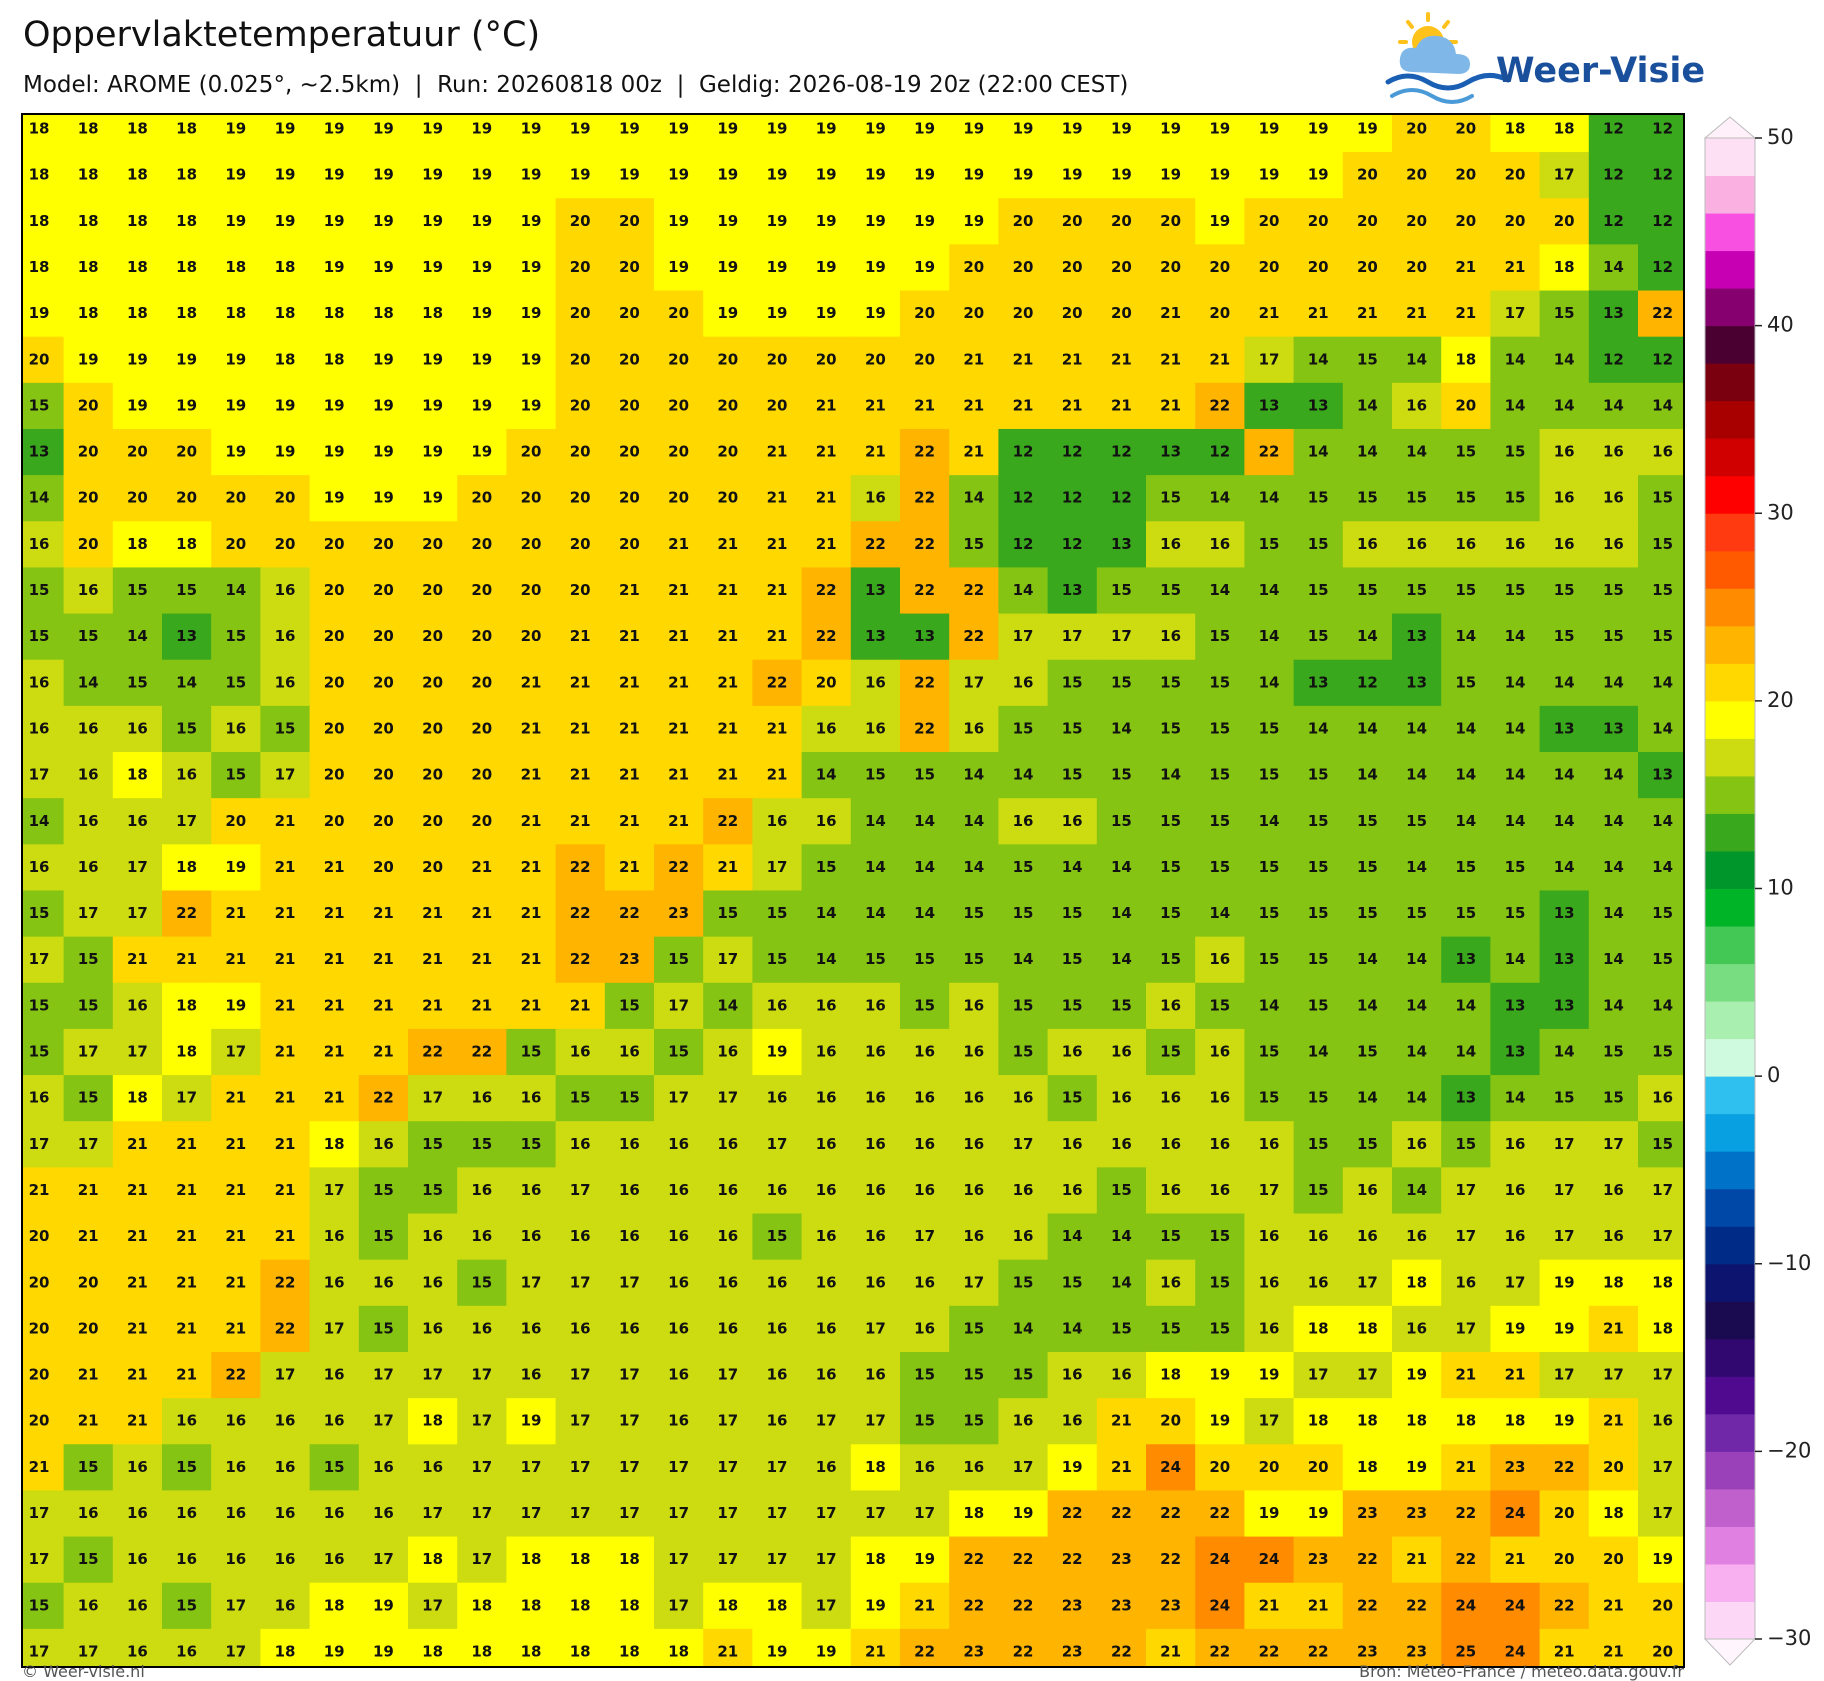 The width and height of the screenshot is (1824, 1681). I want to click on temperature-label: 22, so click(1367, 1559).